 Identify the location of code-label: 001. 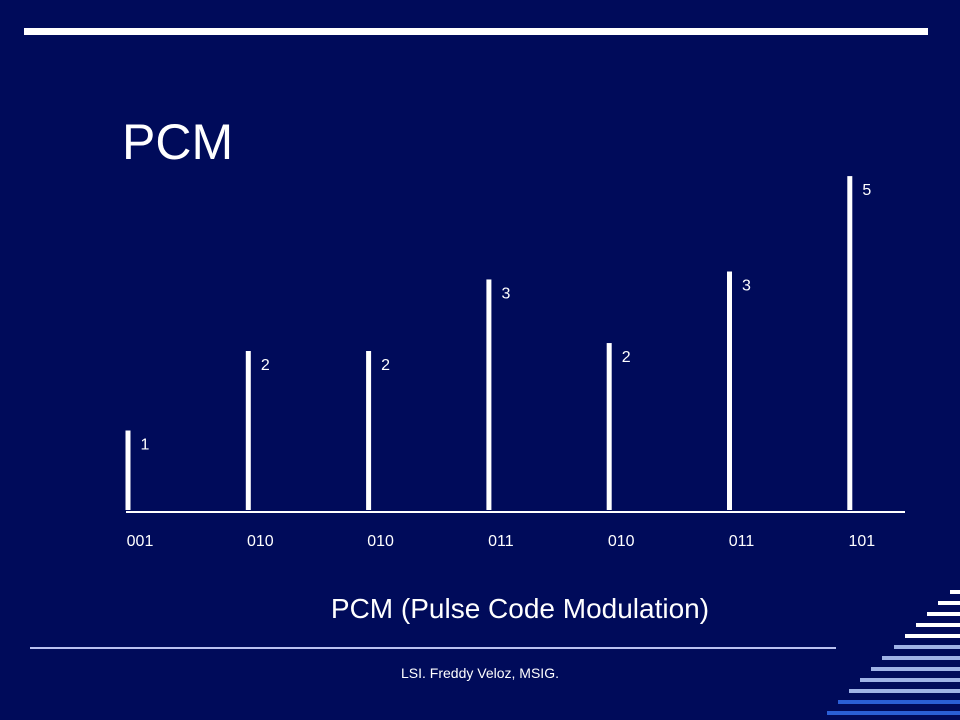
(140, 541).